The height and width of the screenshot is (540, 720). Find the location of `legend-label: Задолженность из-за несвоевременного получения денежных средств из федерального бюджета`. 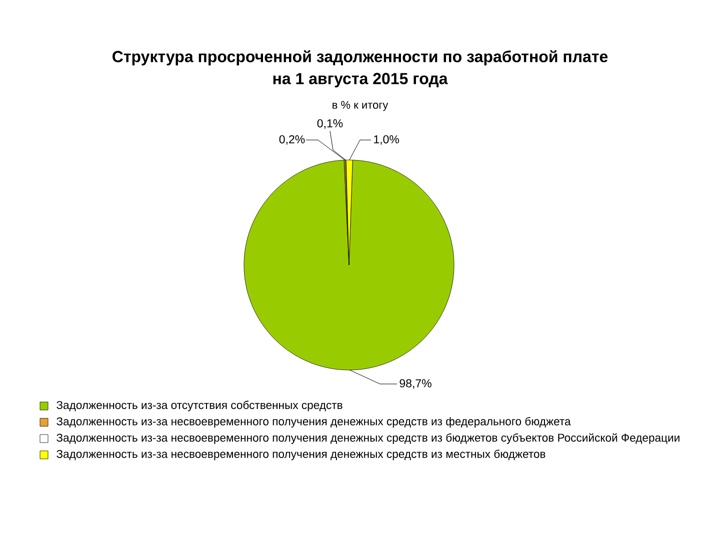

legend-label: Задолженность из-за несвоевременного получения денежных средств из федерального бюджета is located at coordinates (313, 422).